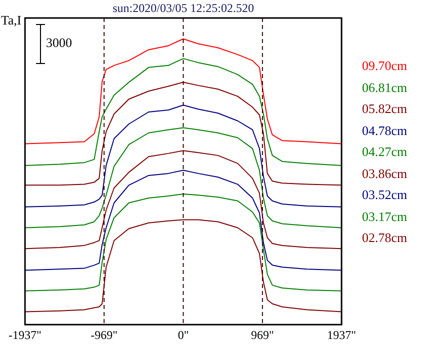 This screenshot has width=423, height=347. I want to click on text: 06.81cm, so click(385, 87).